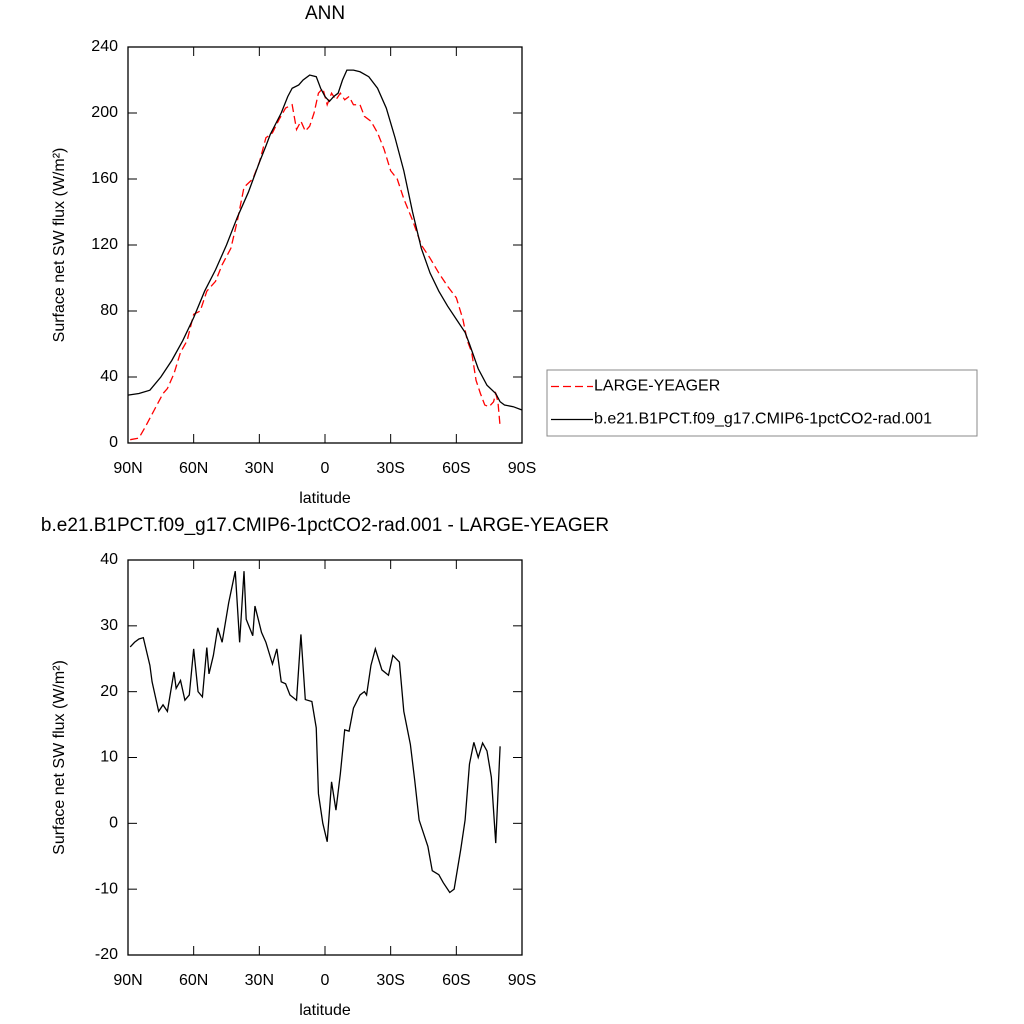 The height and width of the screenshot is (1024, 1024). I want to click on y-tick-label: 20, so click(109, 691).